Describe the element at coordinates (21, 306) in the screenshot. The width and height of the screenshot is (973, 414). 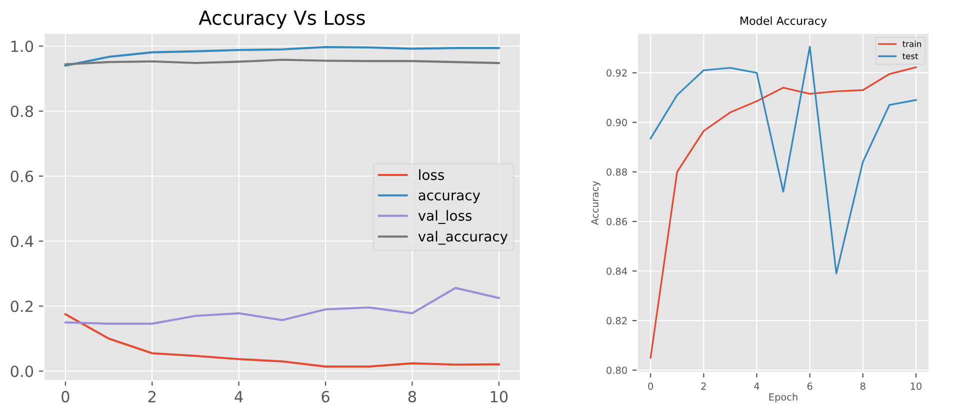
I see `y-tick-label: 0.2` at that location.